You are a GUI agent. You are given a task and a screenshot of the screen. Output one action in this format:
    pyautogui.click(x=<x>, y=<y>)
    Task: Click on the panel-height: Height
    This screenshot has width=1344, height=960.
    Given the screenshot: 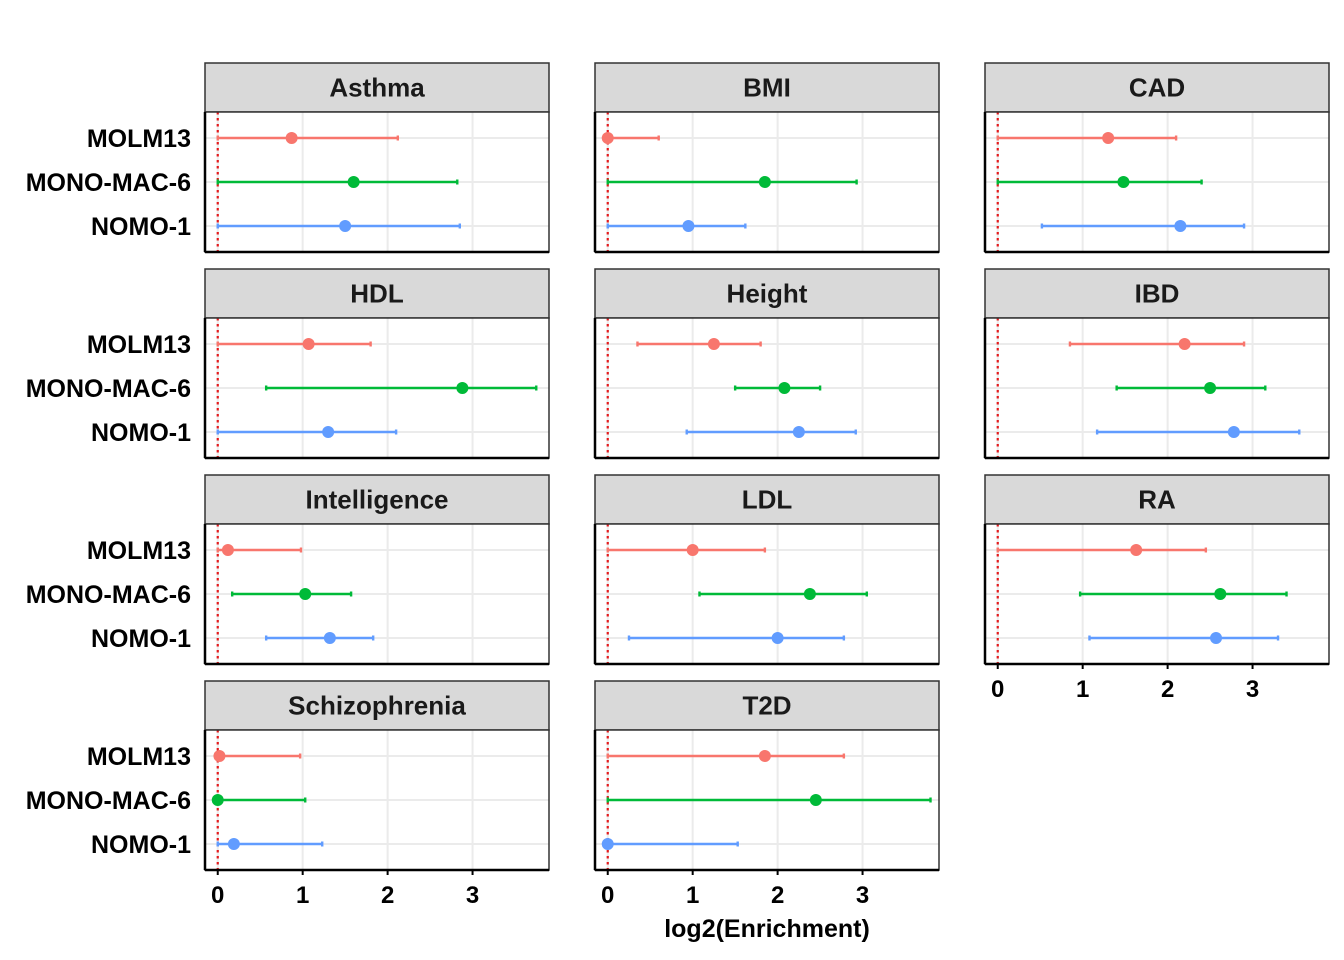 What is the action you would take?
    pyautogui.click(x=766, y=364)
    